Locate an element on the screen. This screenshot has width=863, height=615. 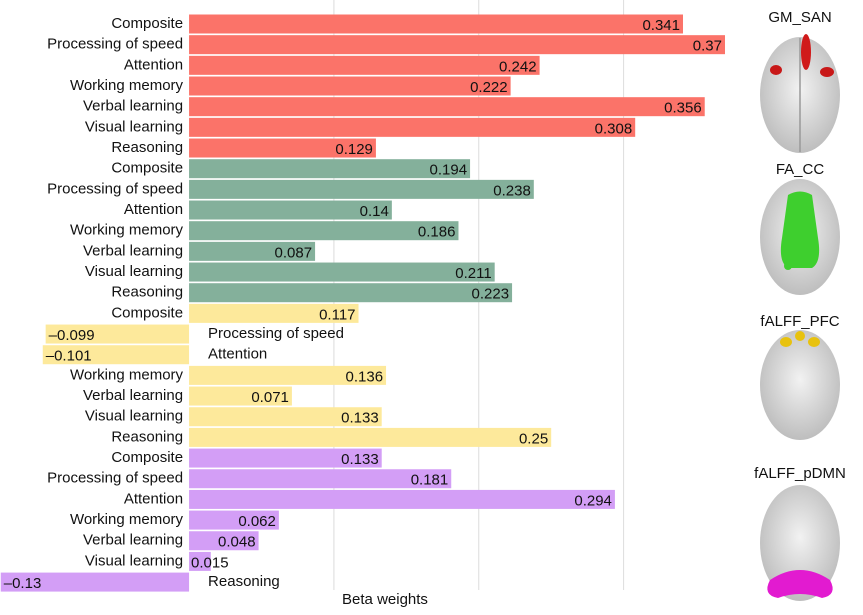
legend-label: FA_CC is located at coordinates (800, 169).